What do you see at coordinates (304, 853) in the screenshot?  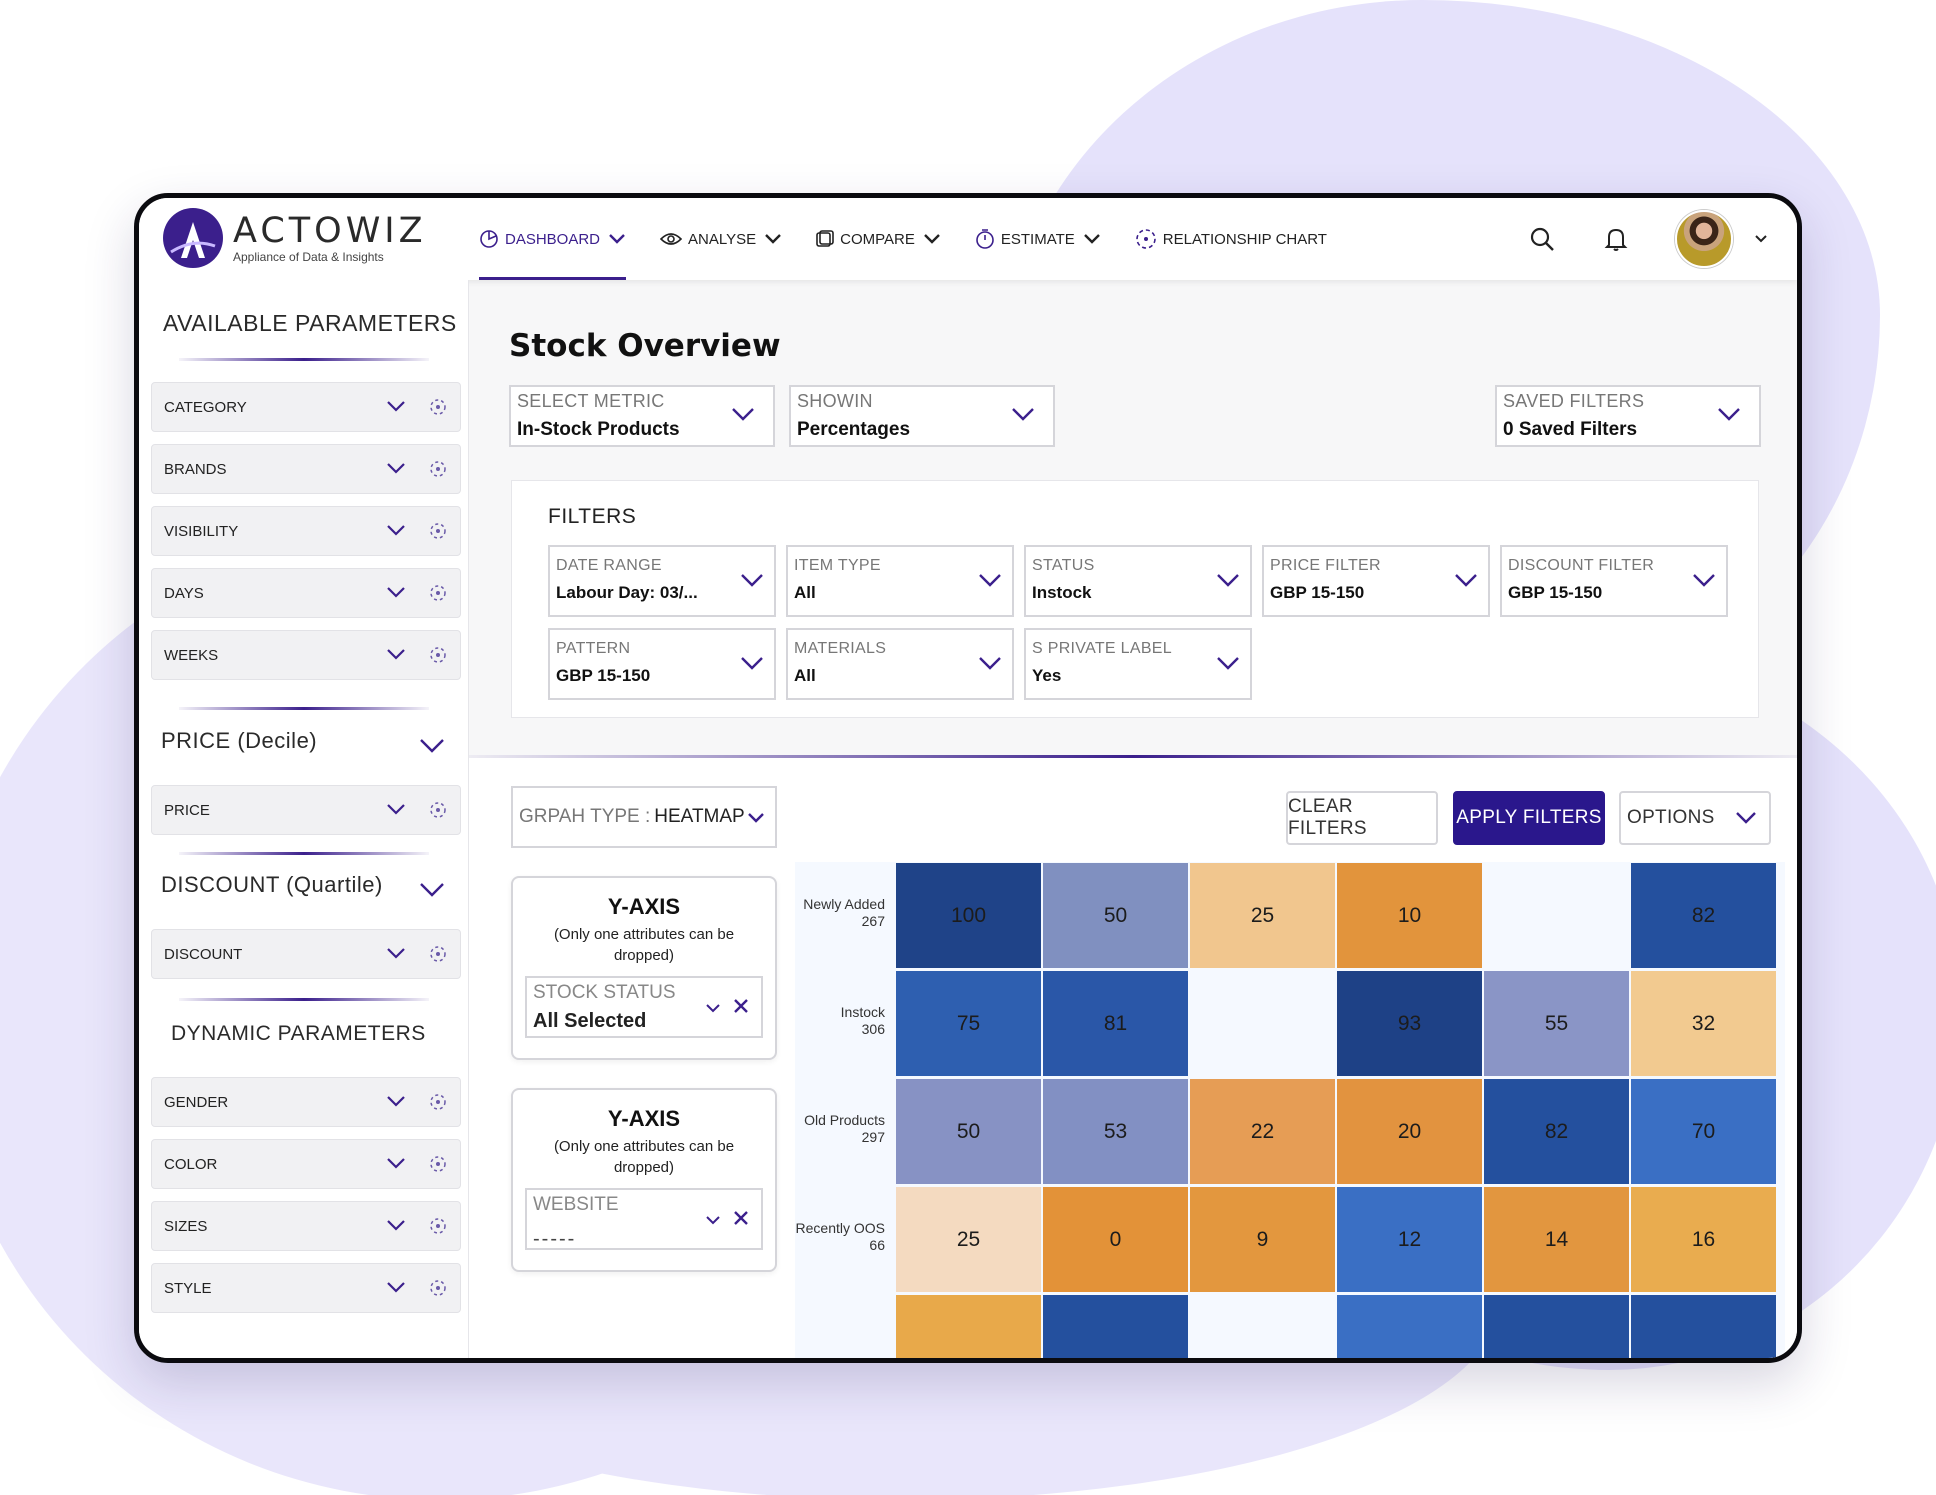 I see `section-divider` at bounding box center [304, 853].